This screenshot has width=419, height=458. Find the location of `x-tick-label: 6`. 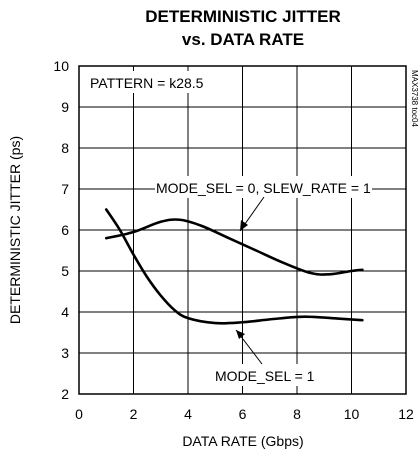

x-tick-label: 6 is located at coordinates (243, 414).